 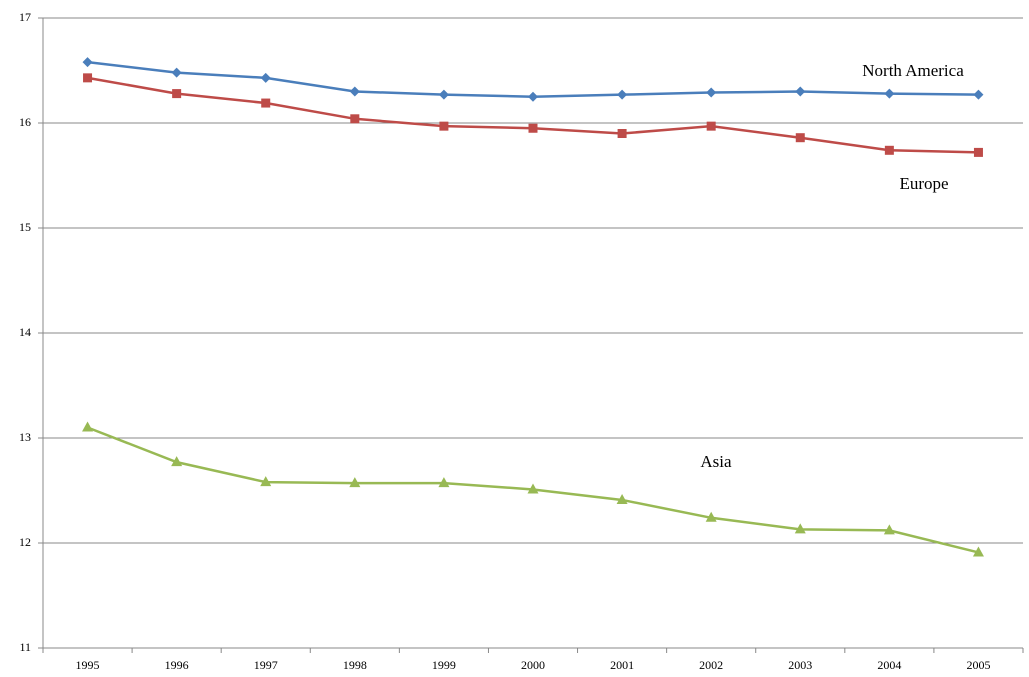 What do you see at coordinates (533, 665) in the screenshot?
I see `x-tick-label: 2000` at bounding box center [533, 665].